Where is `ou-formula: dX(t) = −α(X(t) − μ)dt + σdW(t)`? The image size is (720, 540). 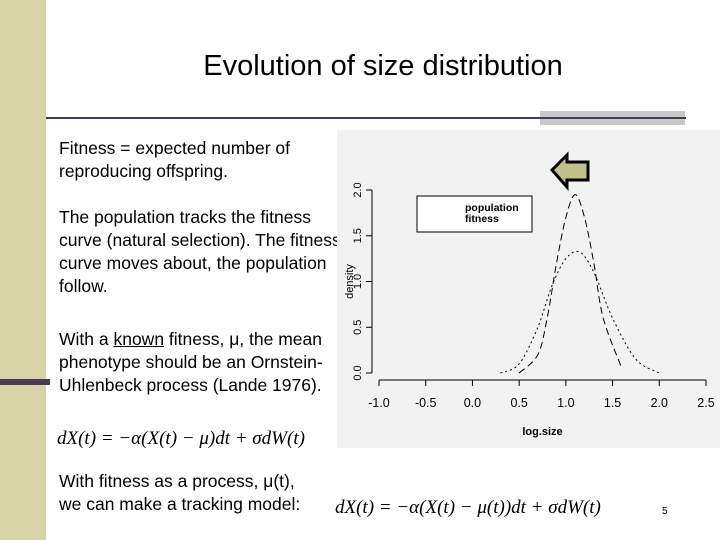
ou-formula: dX(t) = −α(X(t) − μ)dt + σdW(t) is located at coordinates (181, 438).